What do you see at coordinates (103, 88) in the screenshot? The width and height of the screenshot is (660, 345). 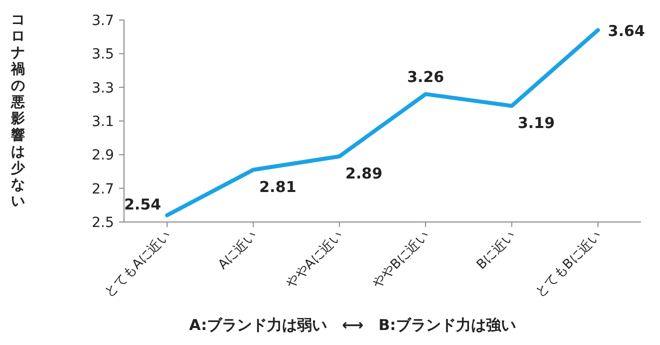 I see `y-tick-label: 3.3` at bounding box center [103, 88].